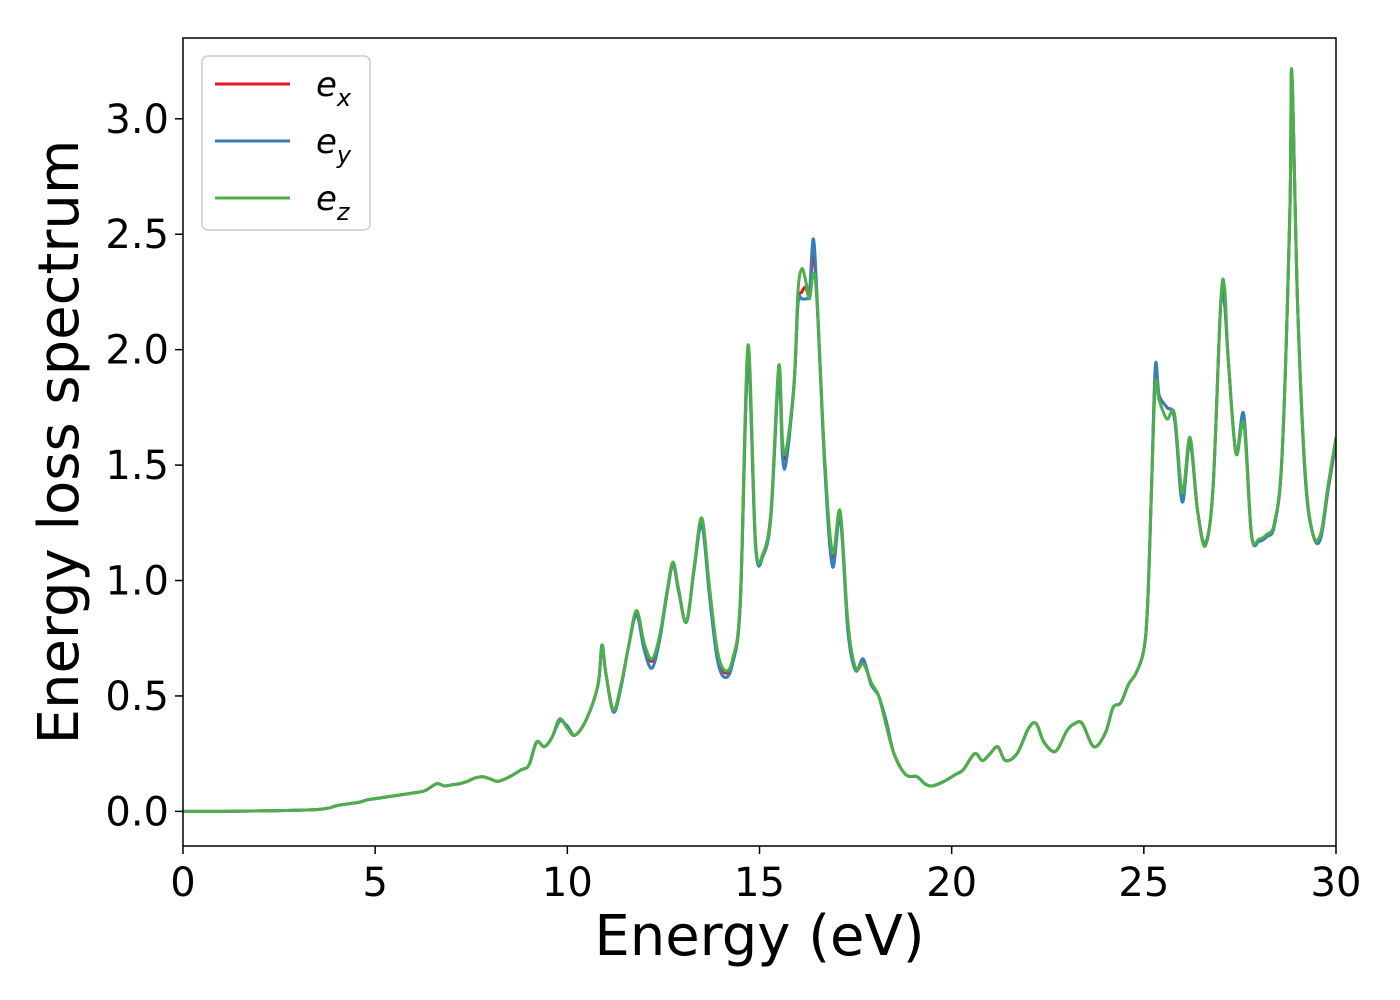 Image resolution: width=1400 pixels, height=1000 pixels. What do you see at coordinates (343, 212) in the screenshot?
I see `legend-label-subscript: z` at bounding box center [343, 212].